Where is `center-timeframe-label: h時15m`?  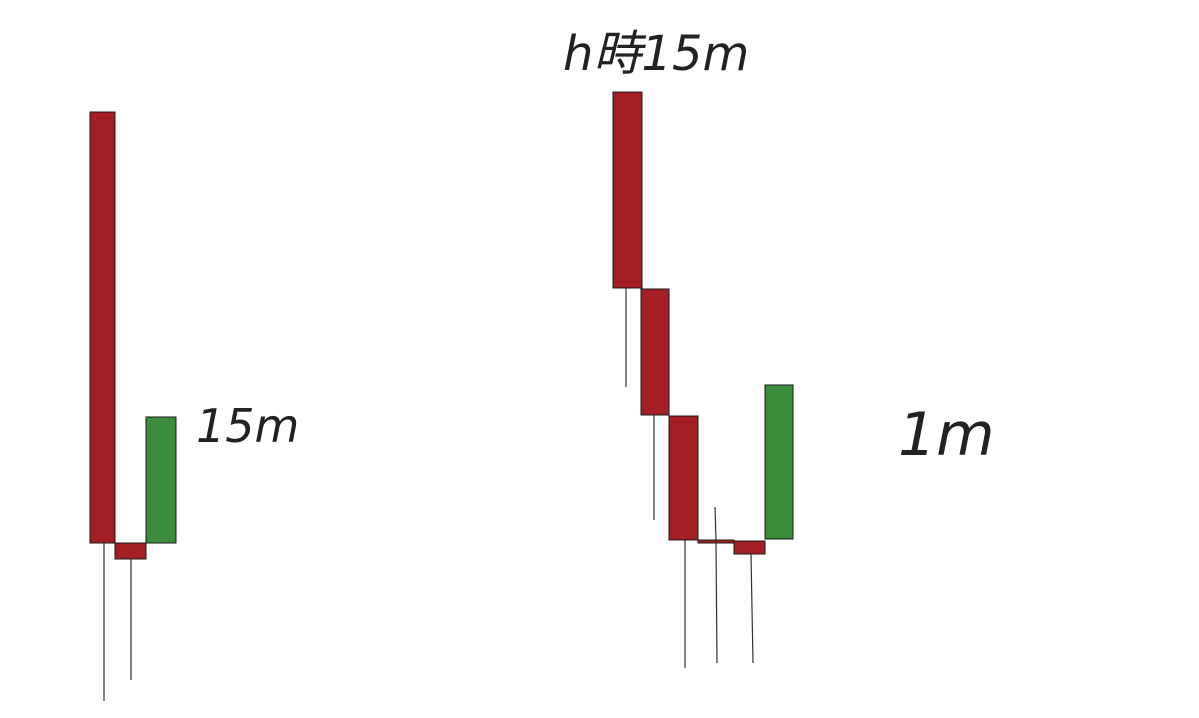 center-timeframe-label: h時15m is located at coordinates (656, 54).